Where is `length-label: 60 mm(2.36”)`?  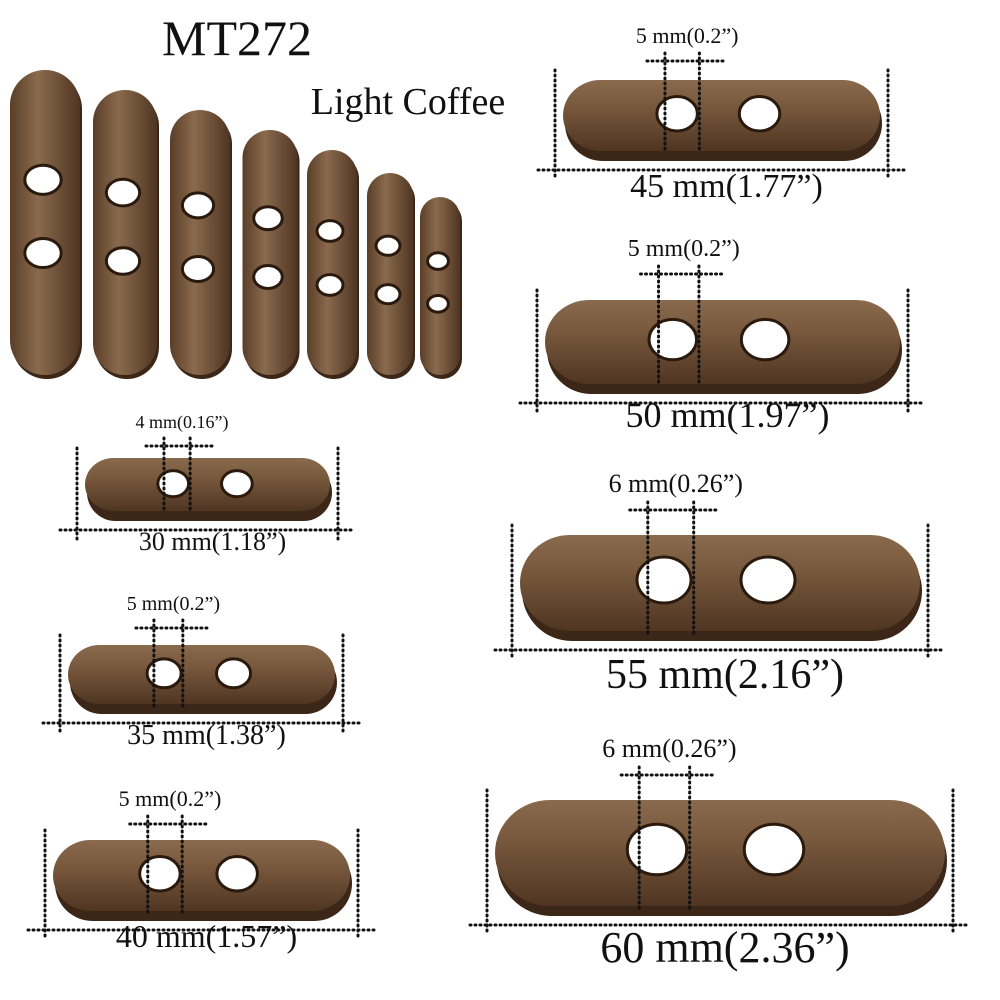 length-label: 60 mm(2.36”) is located at coordinates (724, 947).